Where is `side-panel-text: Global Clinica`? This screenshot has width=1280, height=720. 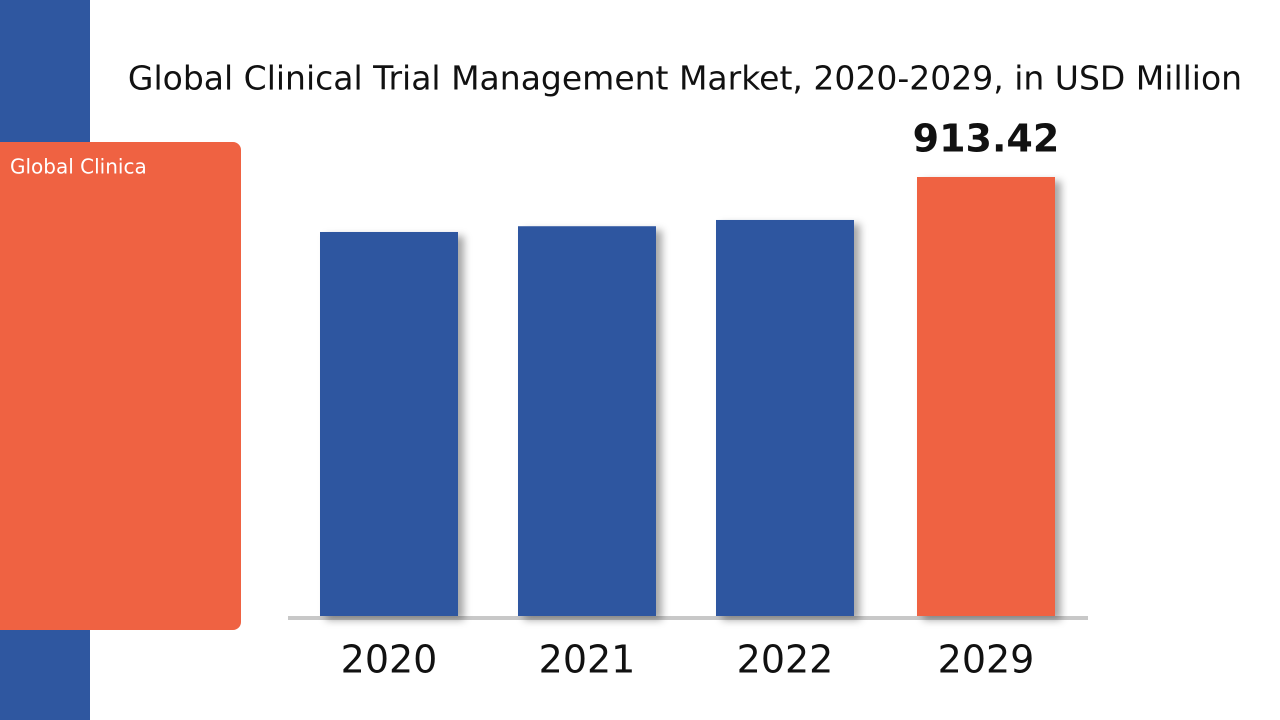 side-panel-text: Global Clinica is located at coordinates (78, 167).